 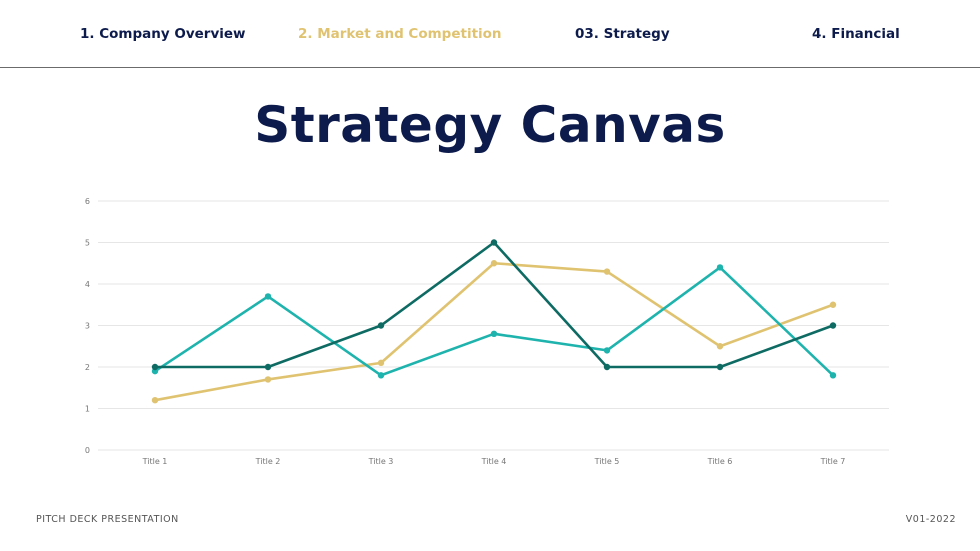 I want to click on x-tick-label: Title 5, so click(x=607, y=461).